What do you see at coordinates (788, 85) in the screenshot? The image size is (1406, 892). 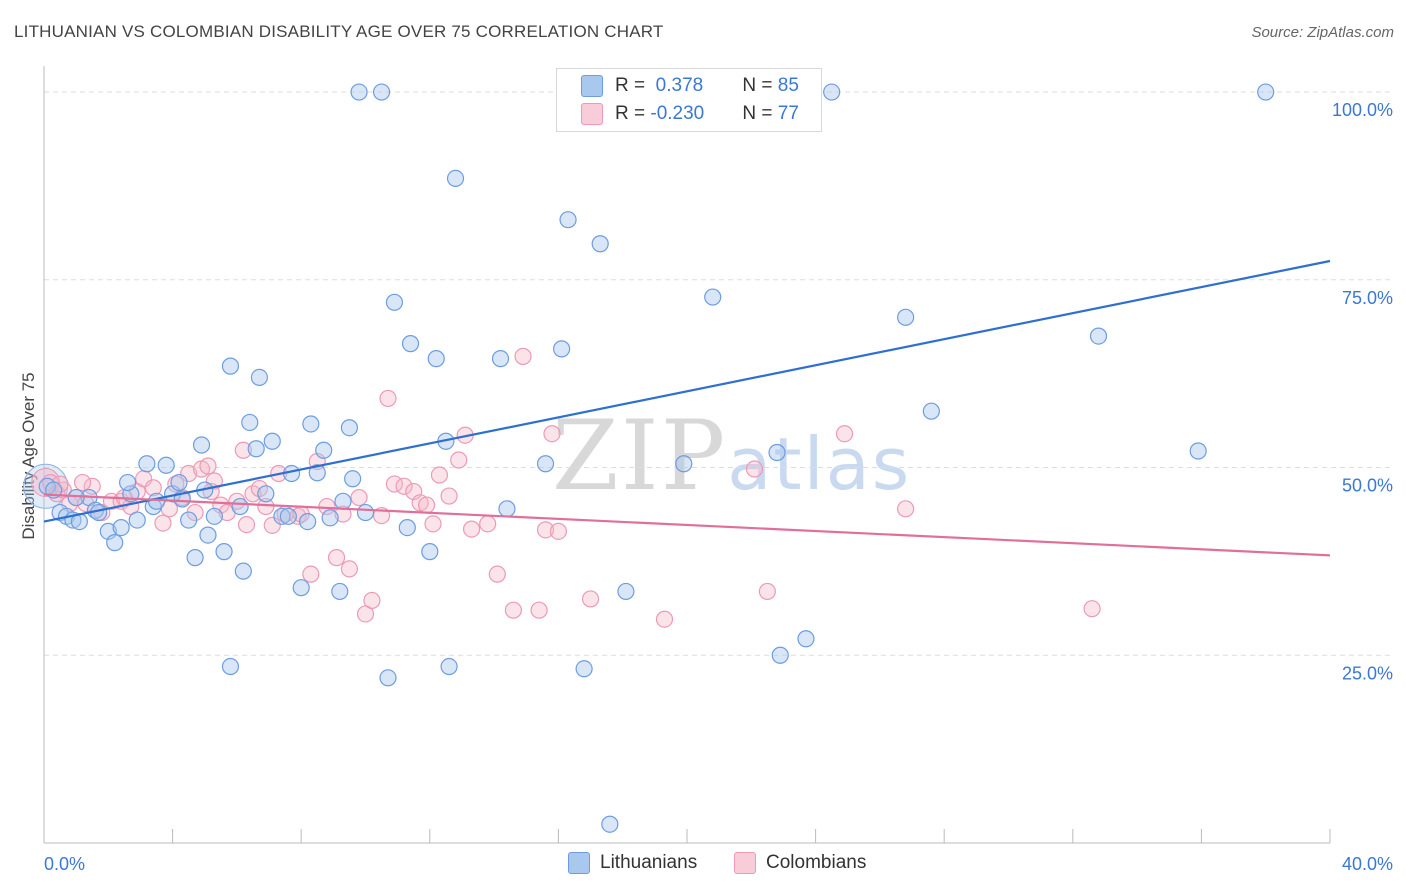 I see `legend-n-value: 85` at bounding box center [788, 85].